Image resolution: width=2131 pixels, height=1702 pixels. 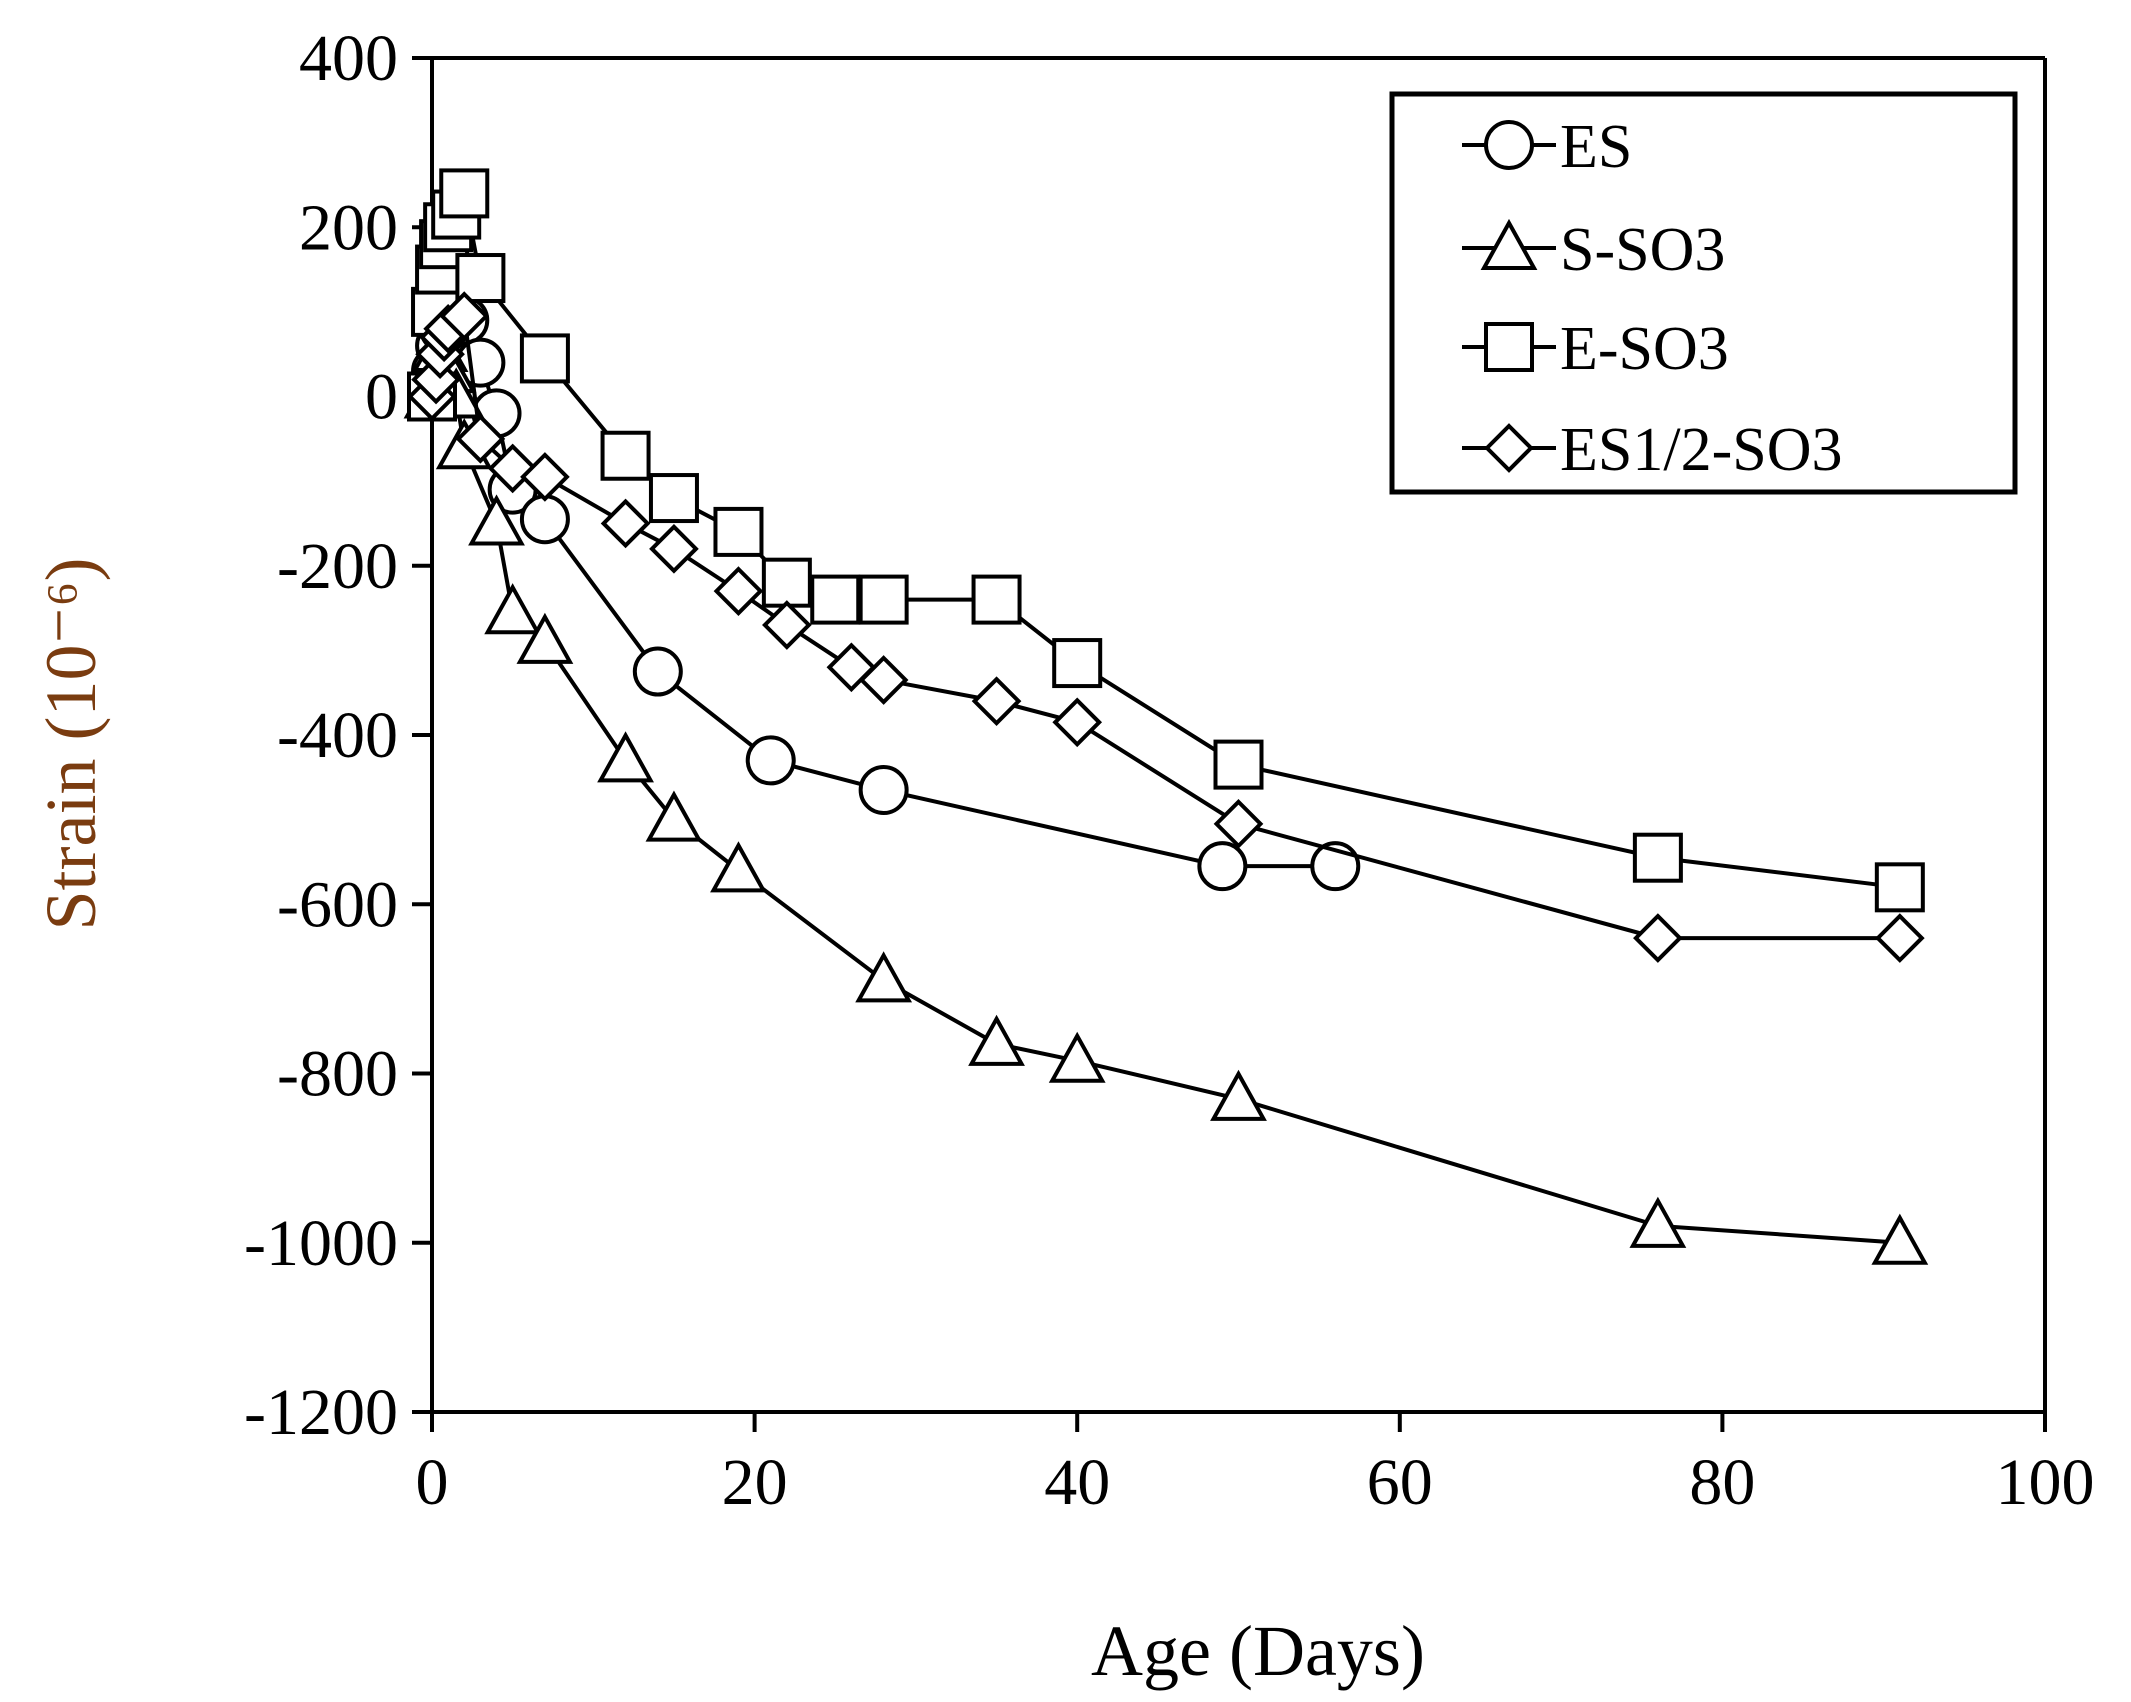 I want to click on legend-marker-e-so3, so click(x=1509, y=347).